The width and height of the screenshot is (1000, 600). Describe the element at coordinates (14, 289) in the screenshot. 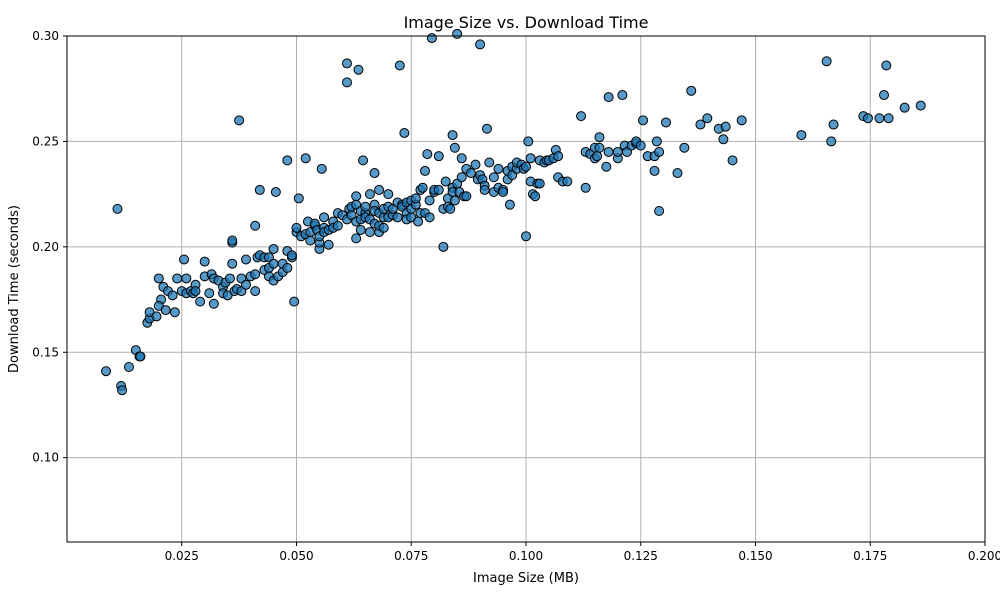

I see `y-axis-label: Download Time (seconds)` at that location.